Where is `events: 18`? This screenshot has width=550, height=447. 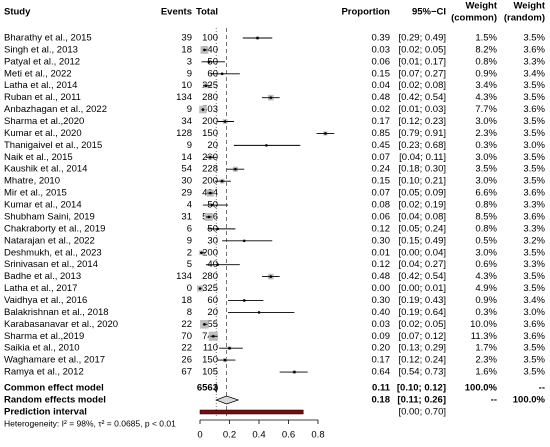 events: 18 is located at coordinates (186, 49).